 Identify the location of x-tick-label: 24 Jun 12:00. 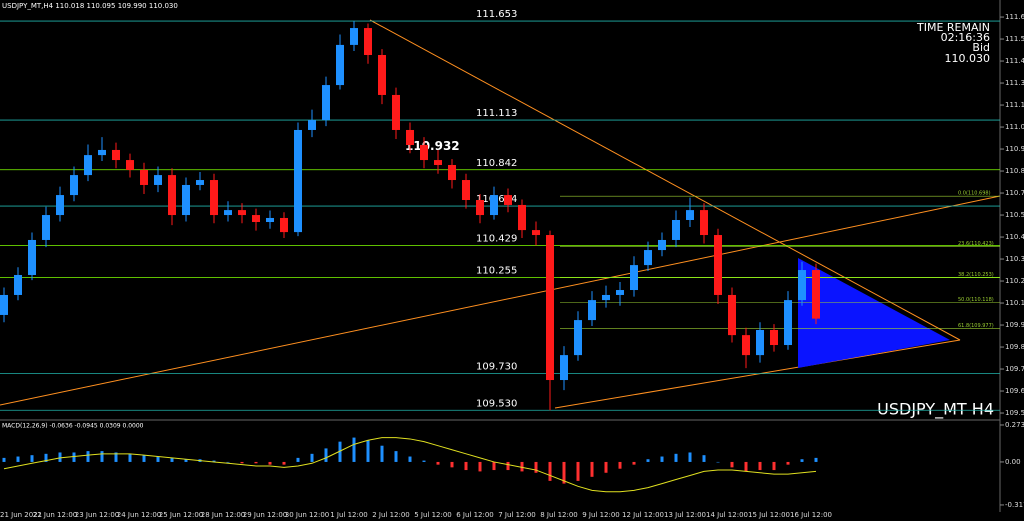
(139, 515).